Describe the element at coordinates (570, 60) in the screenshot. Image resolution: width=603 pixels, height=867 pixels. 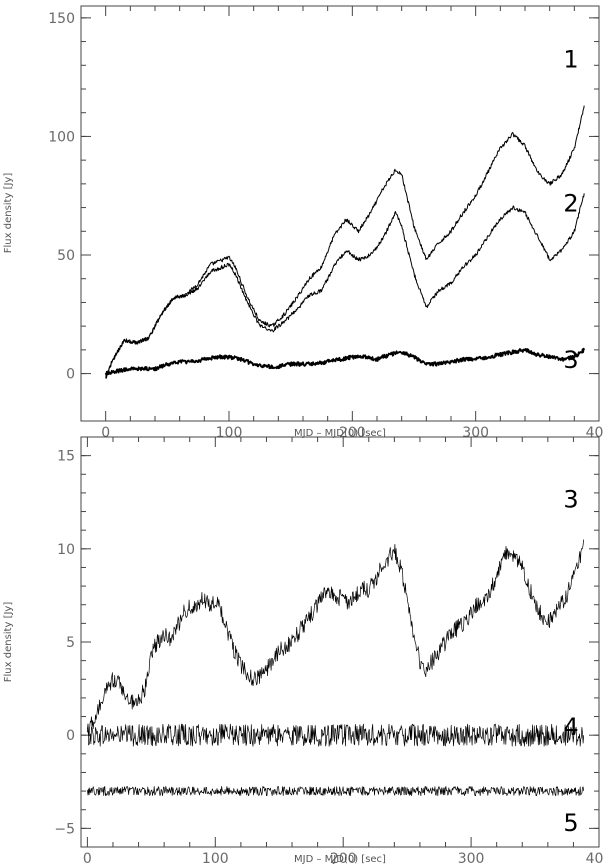
I see `series-1-label: 1` at that location.